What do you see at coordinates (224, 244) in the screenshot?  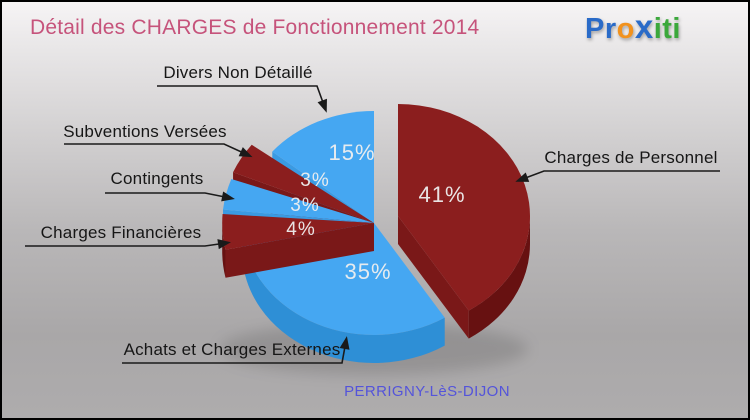 I see `callout-arrowhead-charges-financieres` at bounding box center [224, 244].